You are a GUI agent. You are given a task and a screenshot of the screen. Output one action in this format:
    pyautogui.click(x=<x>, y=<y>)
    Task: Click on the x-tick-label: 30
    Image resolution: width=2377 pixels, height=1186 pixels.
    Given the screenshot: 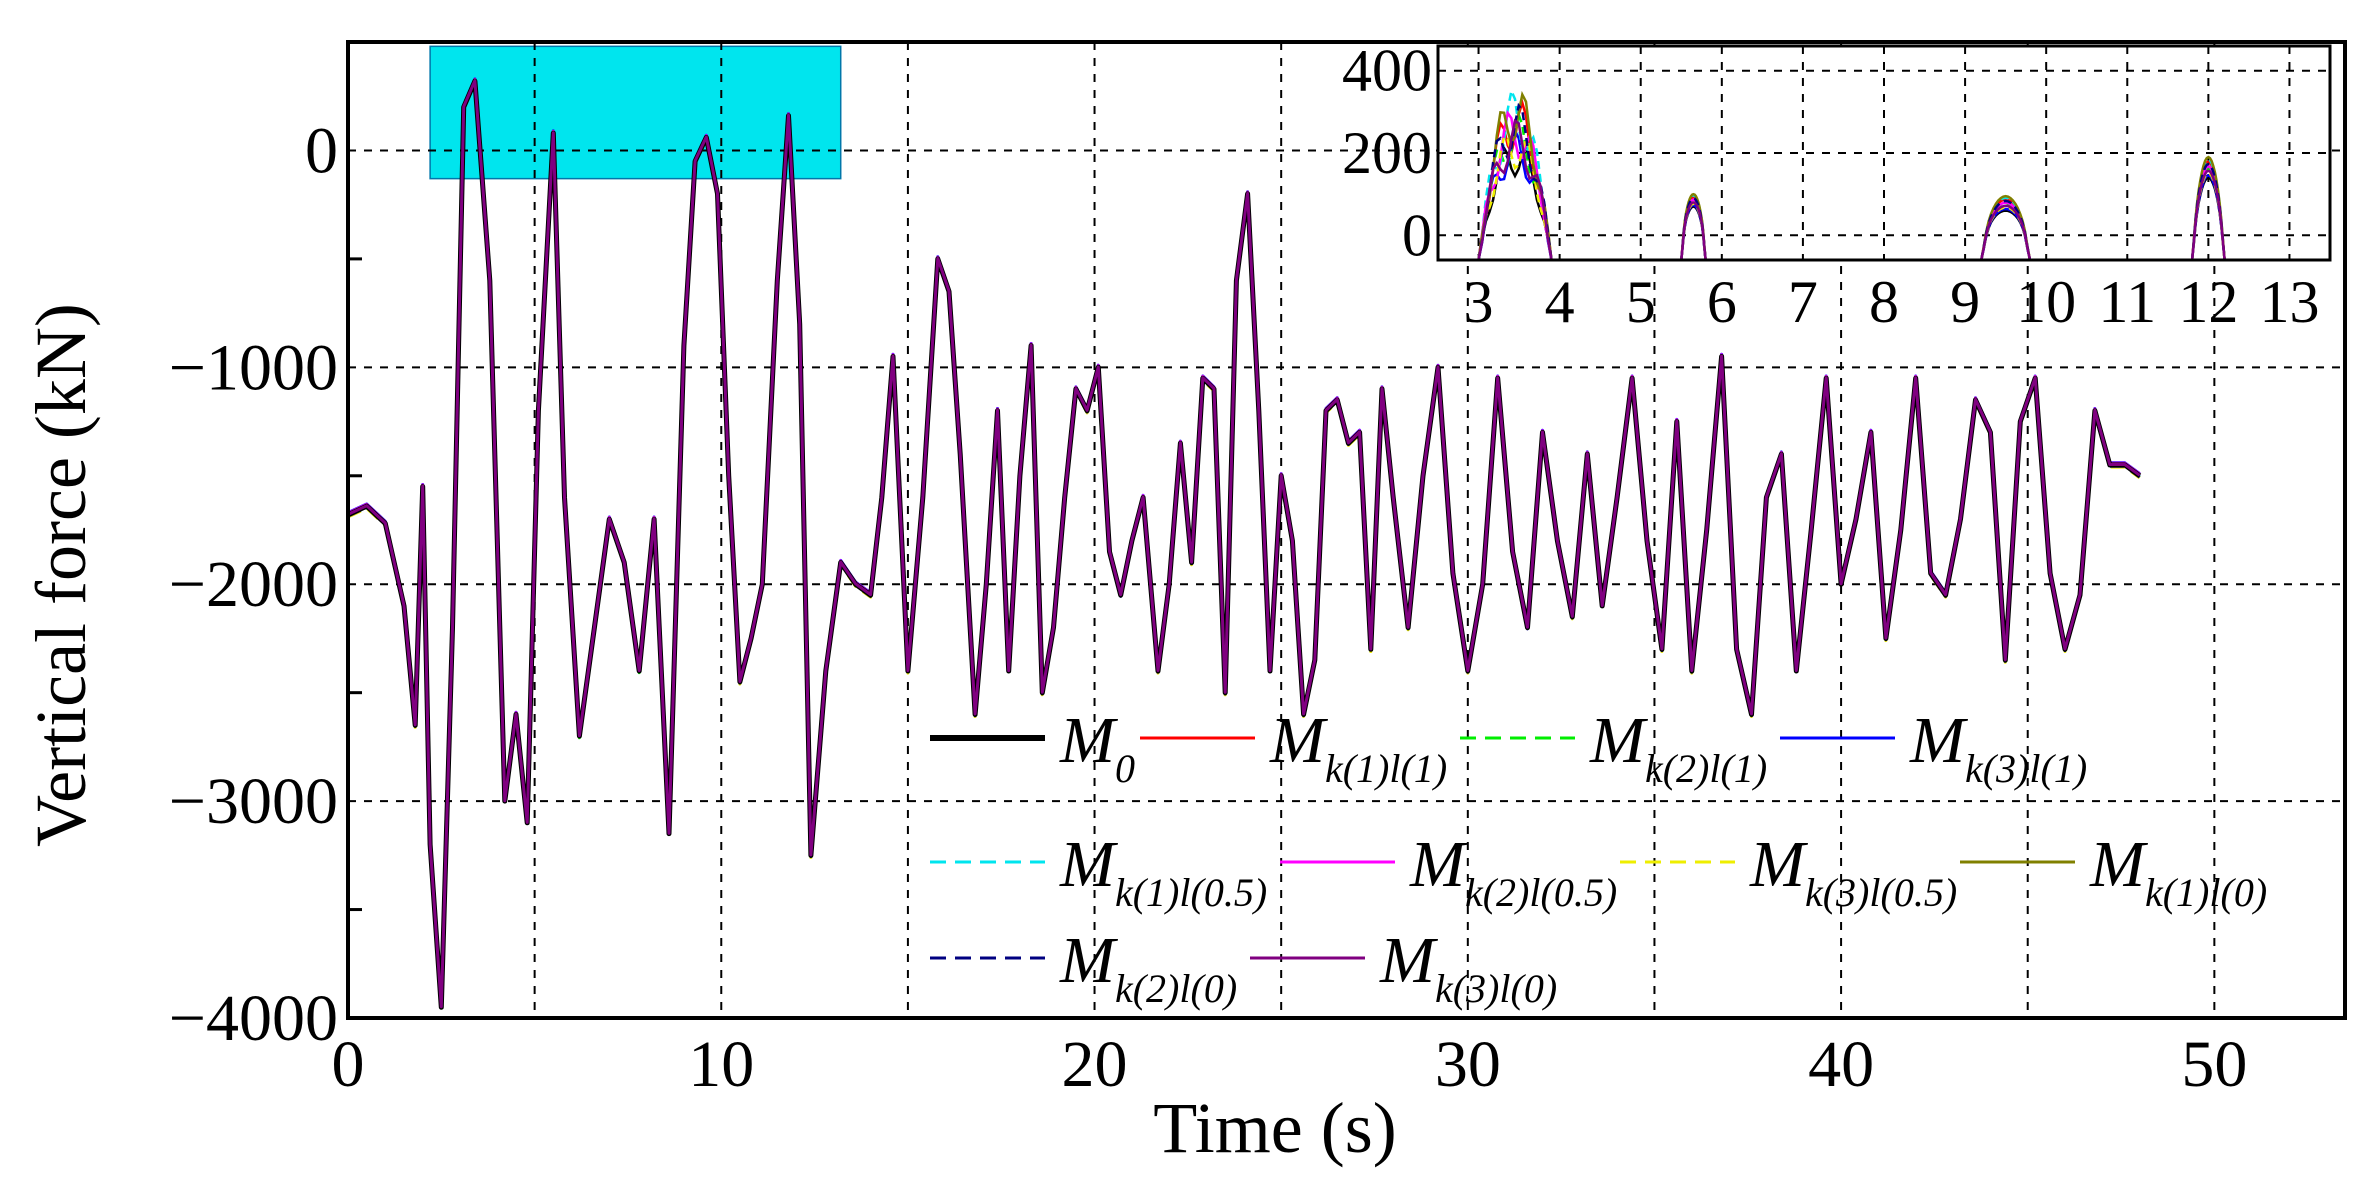 What is the action you would take?
    pyautogui.click(x=1468, y=1064)
    